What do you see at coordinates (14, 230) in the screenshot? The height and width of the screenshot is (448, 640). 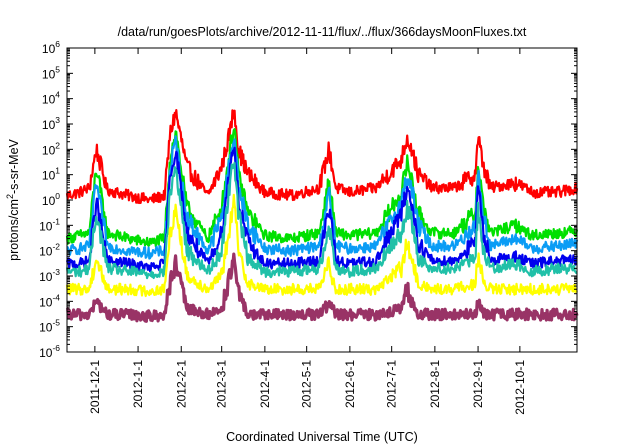 I see `y-axis-label-main: protons/cm` at bounding box center [14, 230].